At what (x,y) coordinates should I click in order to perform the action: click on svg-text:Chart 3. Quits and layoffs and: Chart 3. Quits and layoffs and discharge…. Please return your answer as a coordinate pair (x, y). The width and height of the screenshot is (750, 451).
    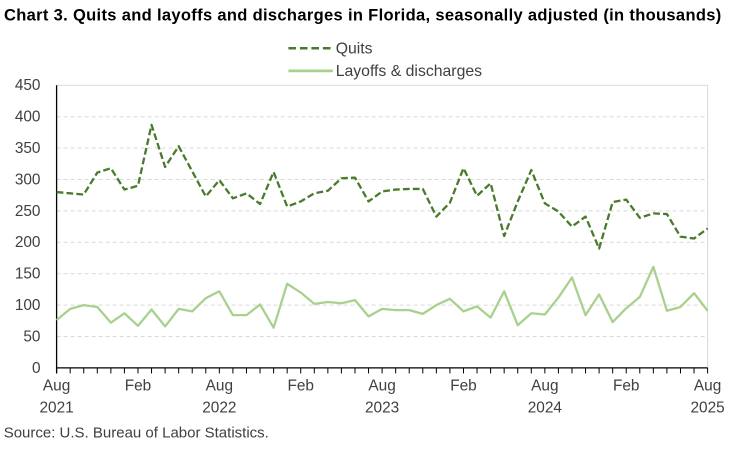
    Looking at the image, I should click on (363, 16).